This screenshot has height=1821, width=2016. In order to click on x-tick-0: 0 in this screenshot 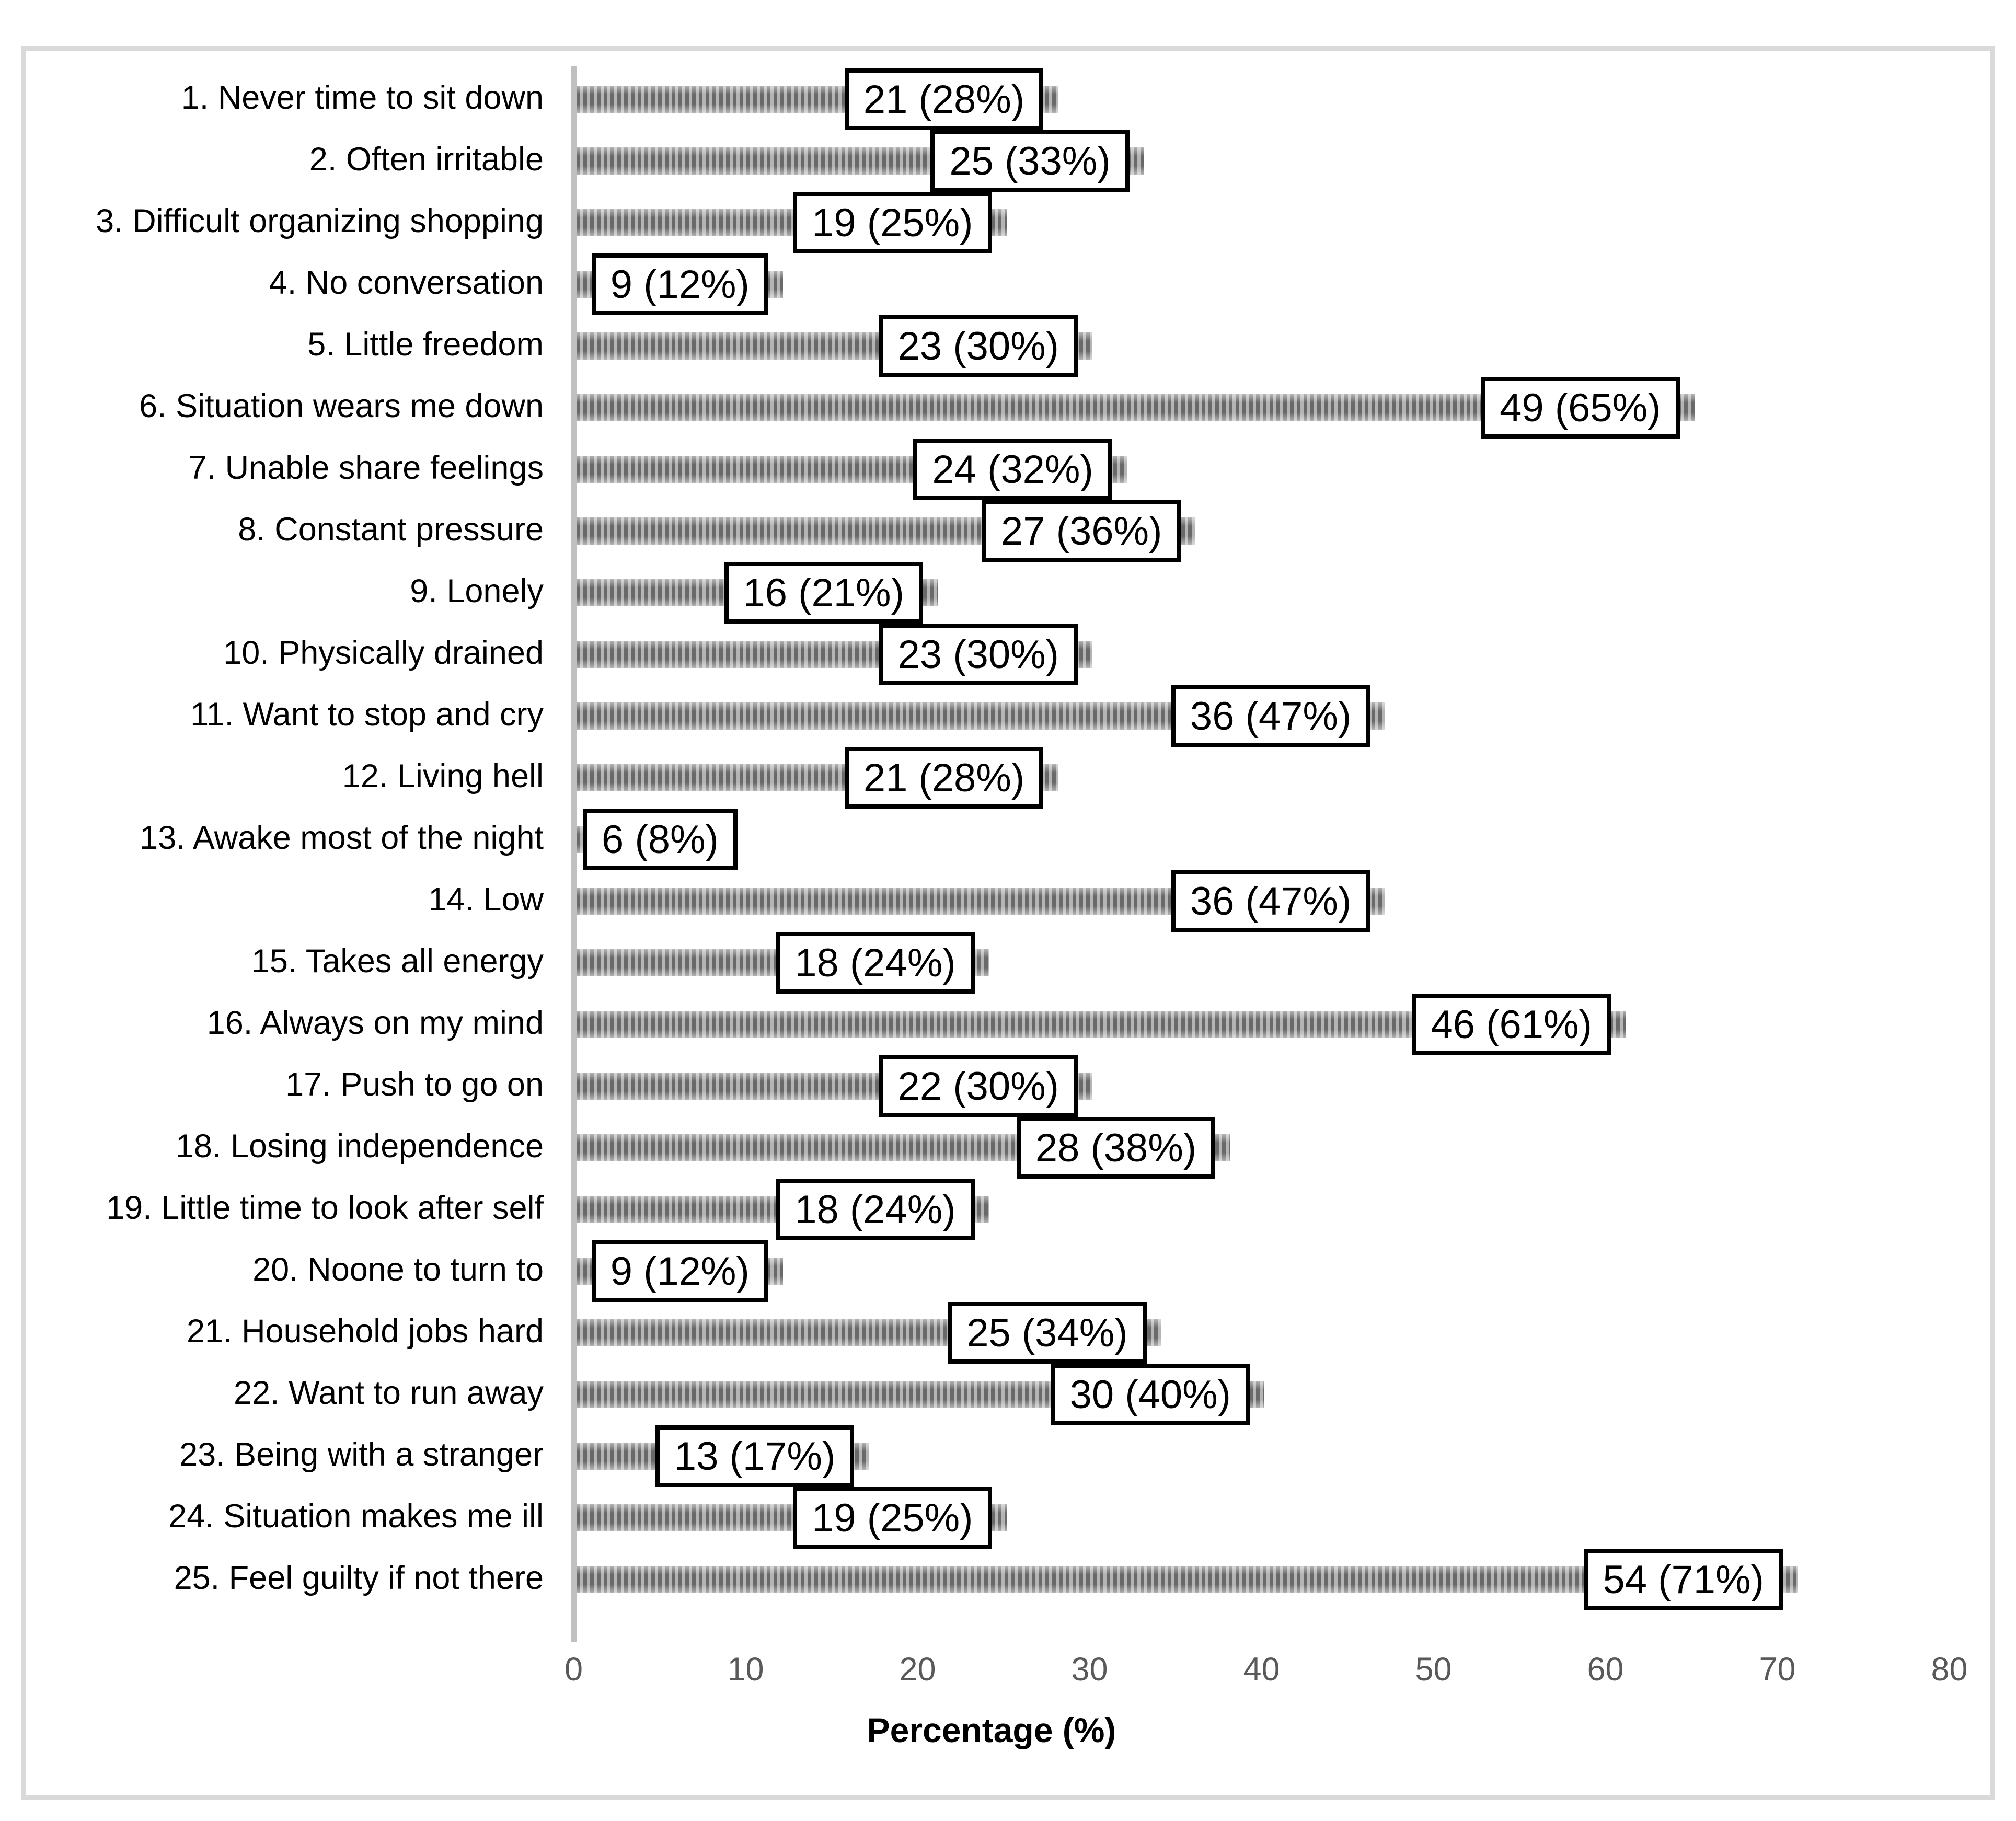, I will do `click(573, 1669)`.